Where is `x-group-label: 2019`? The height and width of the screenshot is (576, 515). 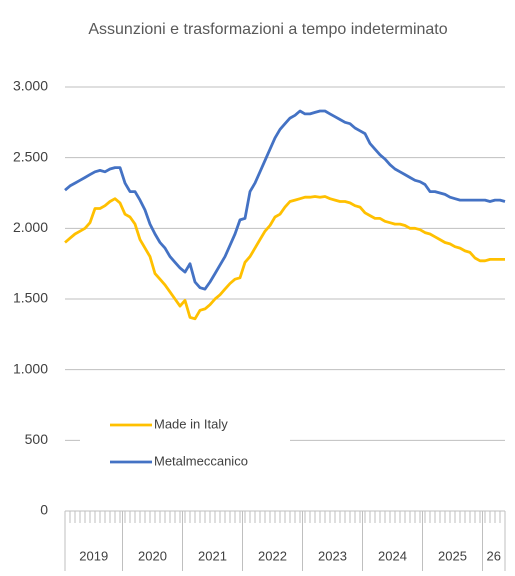
x-group-label: 2019 is located at coordinates (93, 555).